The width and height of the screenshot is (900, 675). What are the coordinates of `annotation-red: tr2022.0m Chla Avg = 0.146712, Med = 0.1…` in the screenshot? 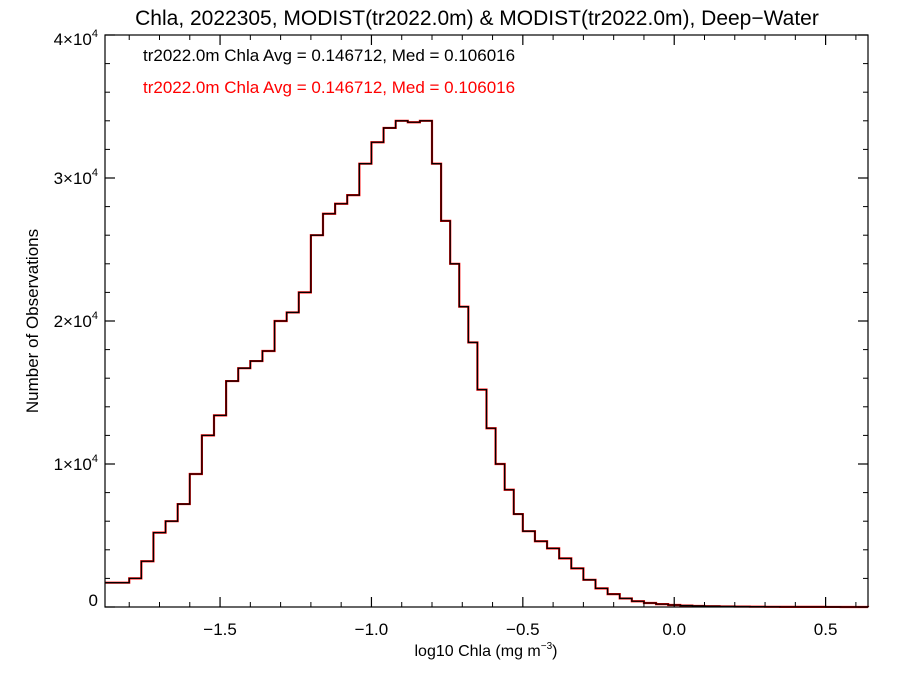 It's located at (329, 87).